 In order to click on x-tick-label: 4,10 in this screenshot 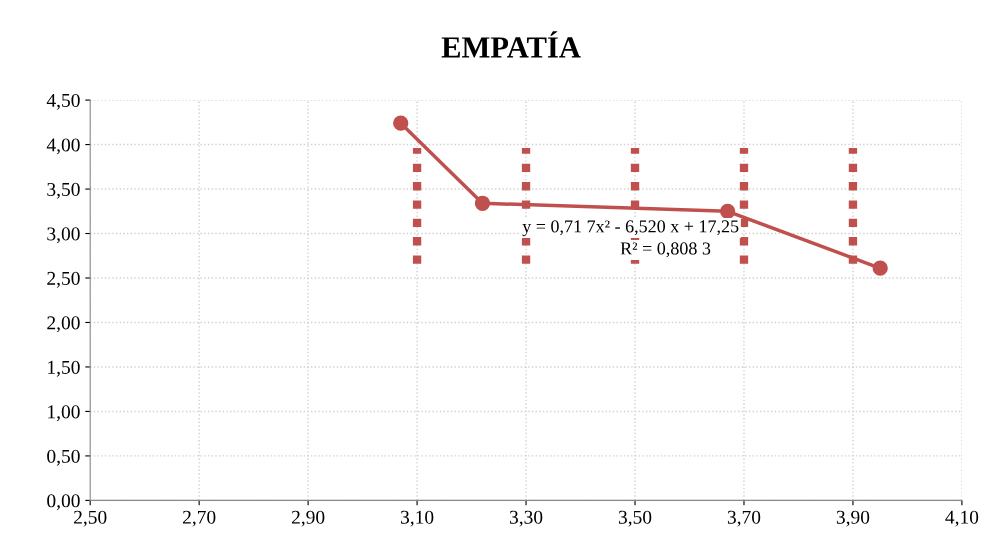, I will do `click(962, 518)`.